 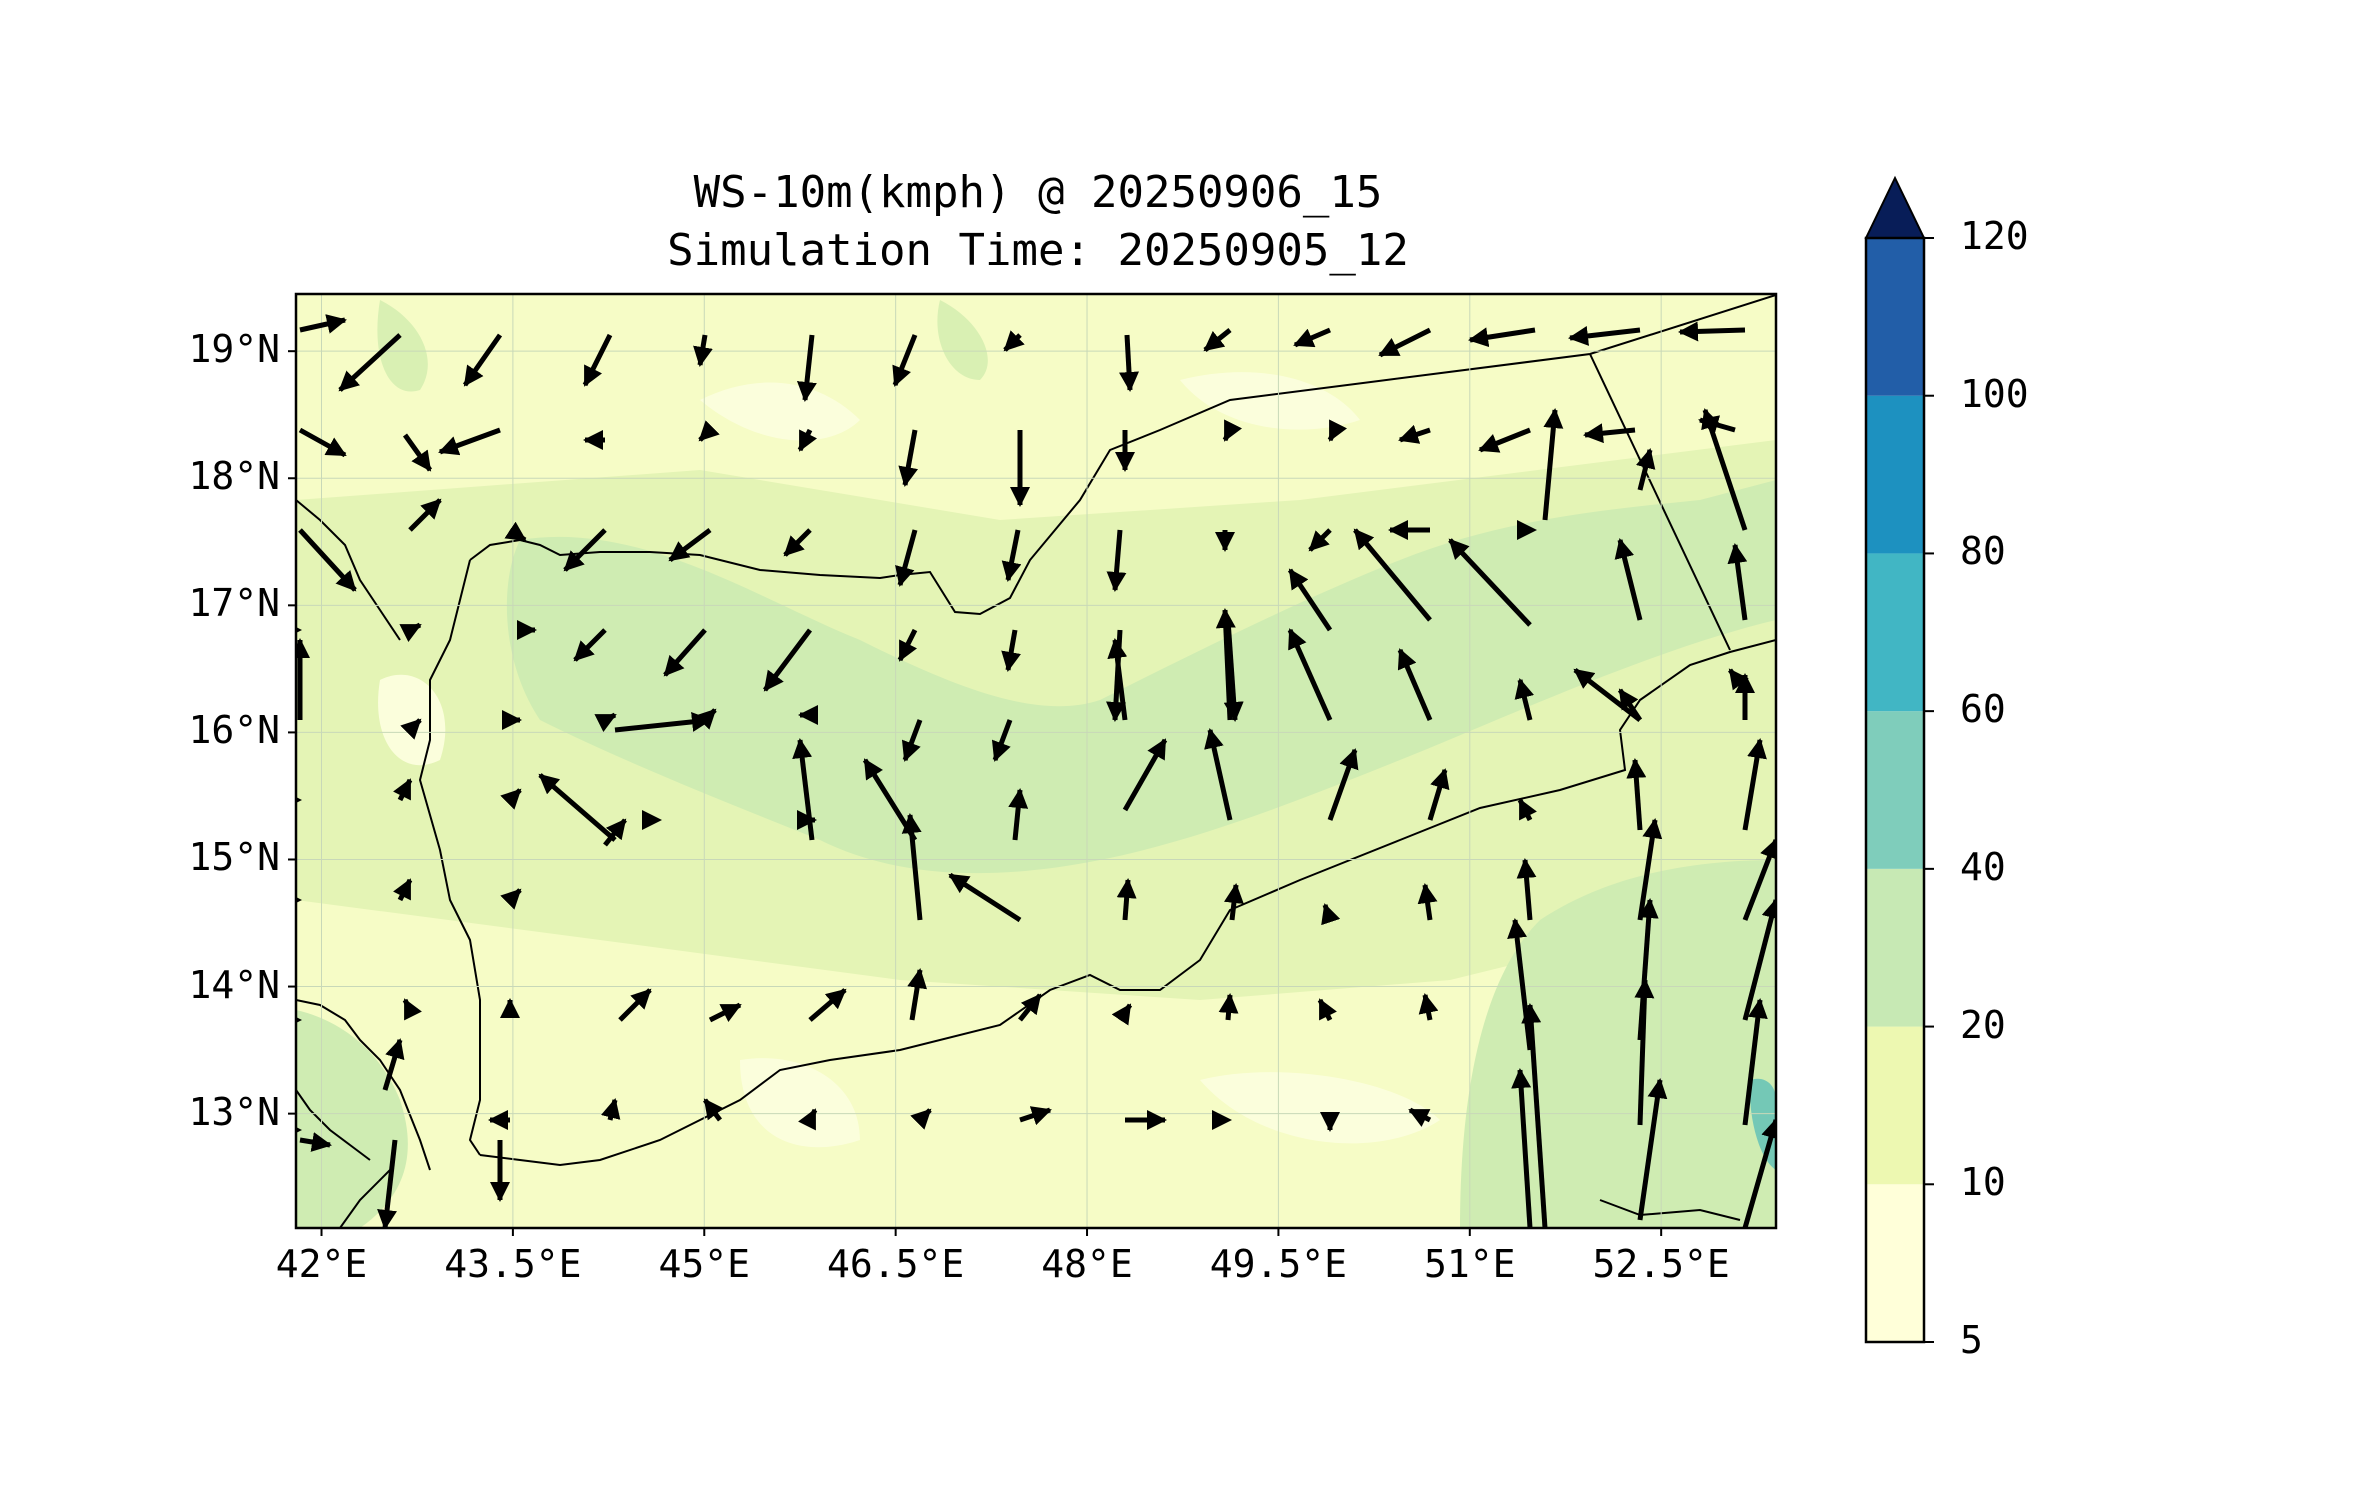 What do you see at coordinates (1141, 677) in the screenshot?
I see `wind-band-20-40-central` at bounding box center [1141, 677].